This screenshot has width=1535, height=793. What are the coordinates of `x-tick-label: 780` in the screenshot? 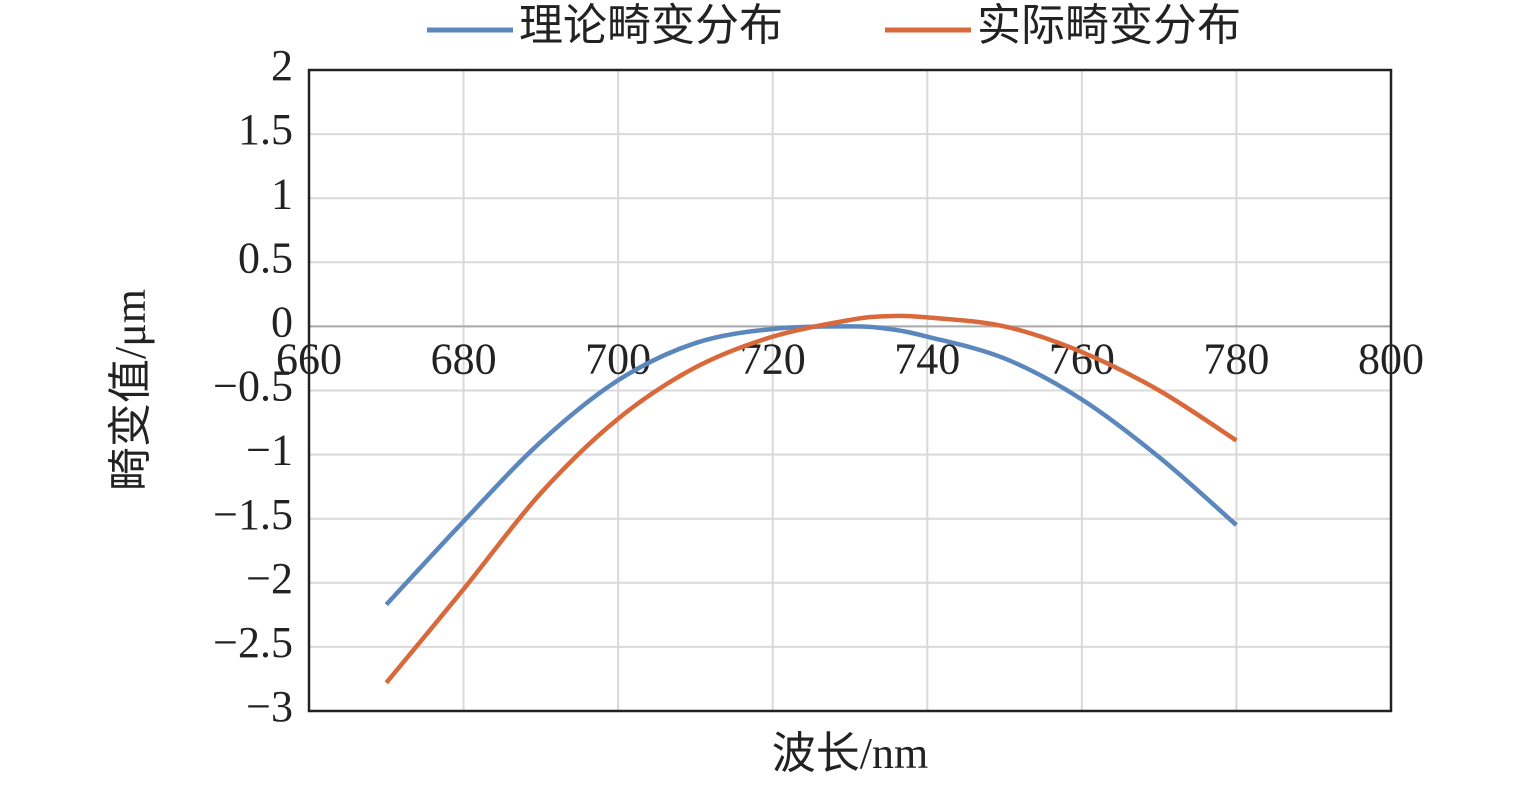 It's located at (1236, 358).